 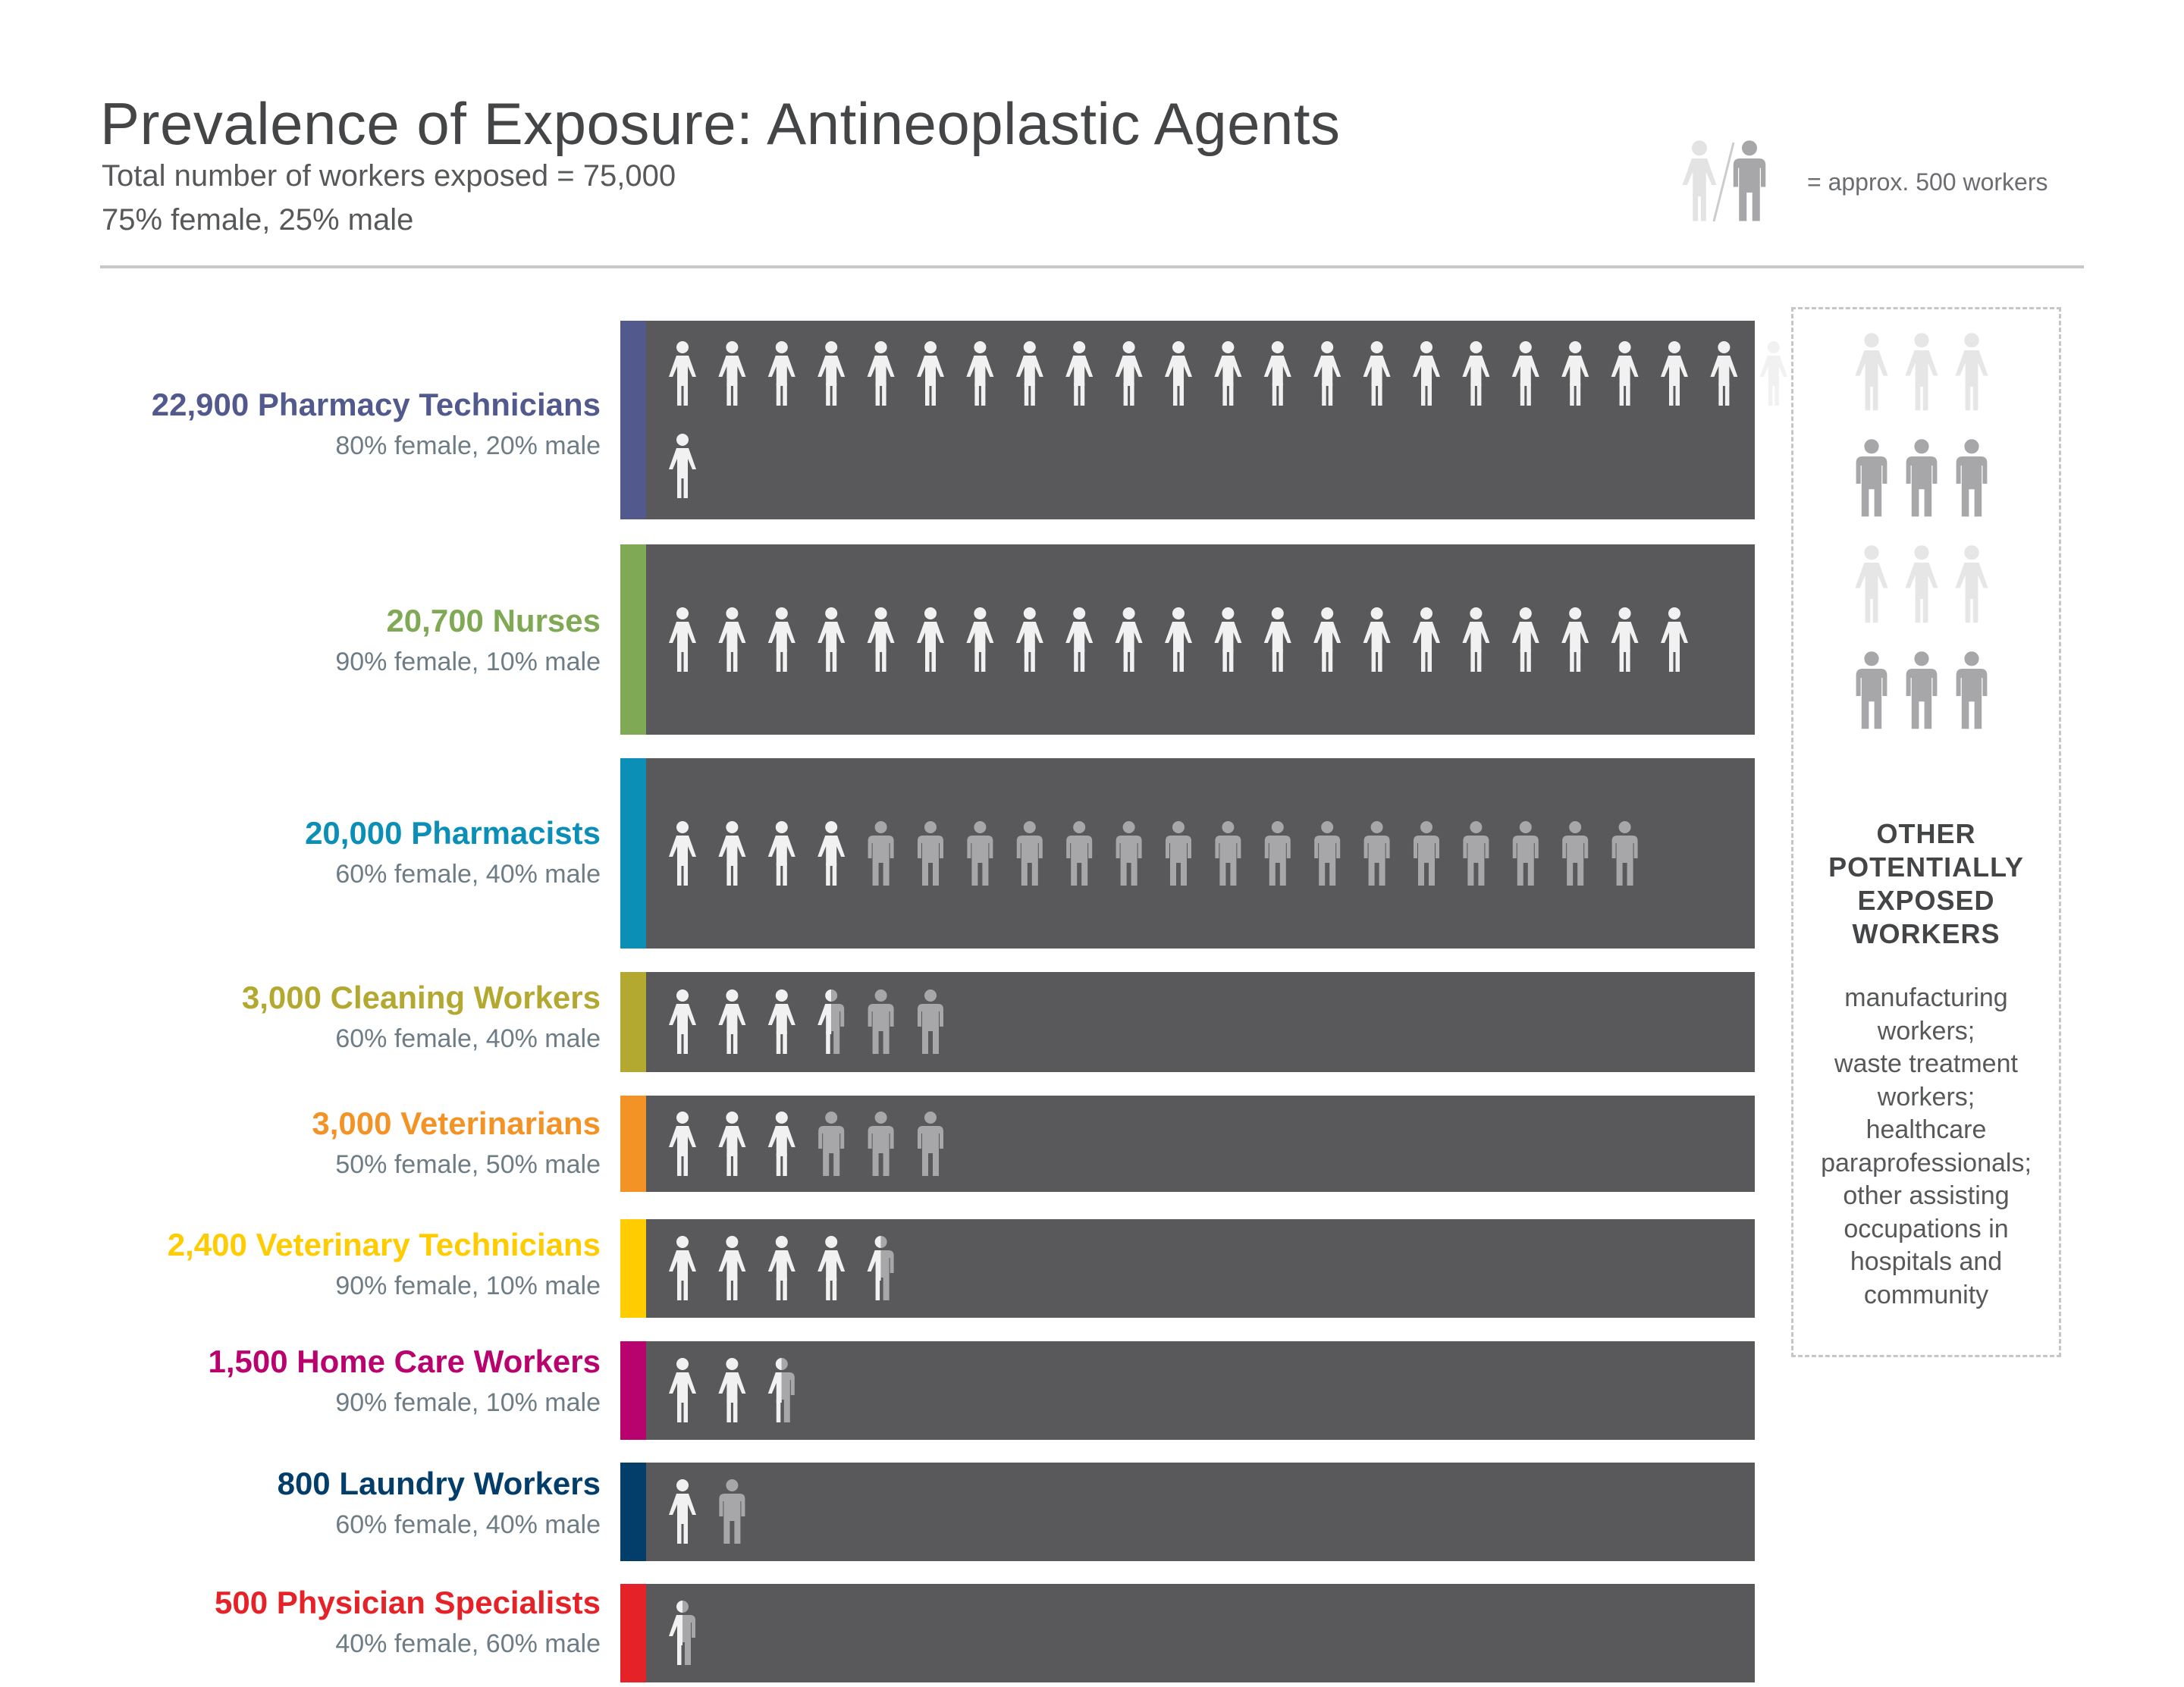 I want to click on heading-line: POTENTIALLY, so click(x=1926, y=867).